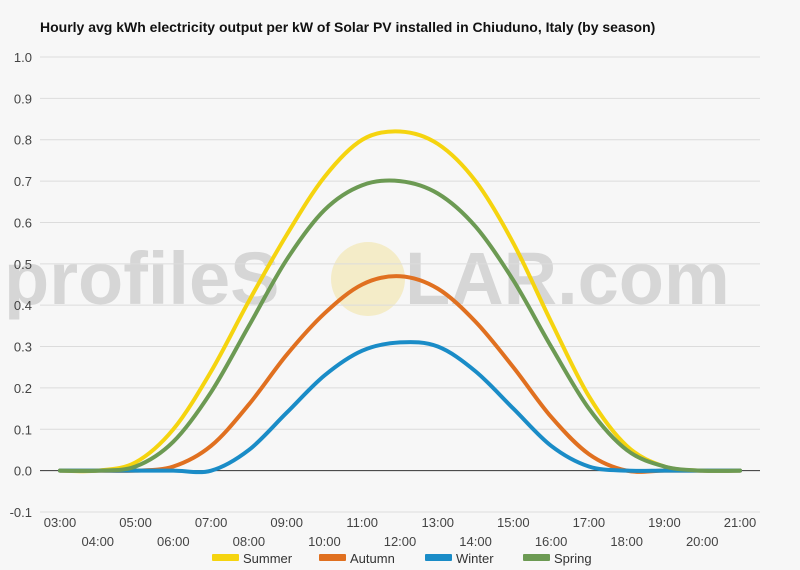 The image size is (800, 570). I want to click on legend-item-spring: Spring, so click(557, 558).